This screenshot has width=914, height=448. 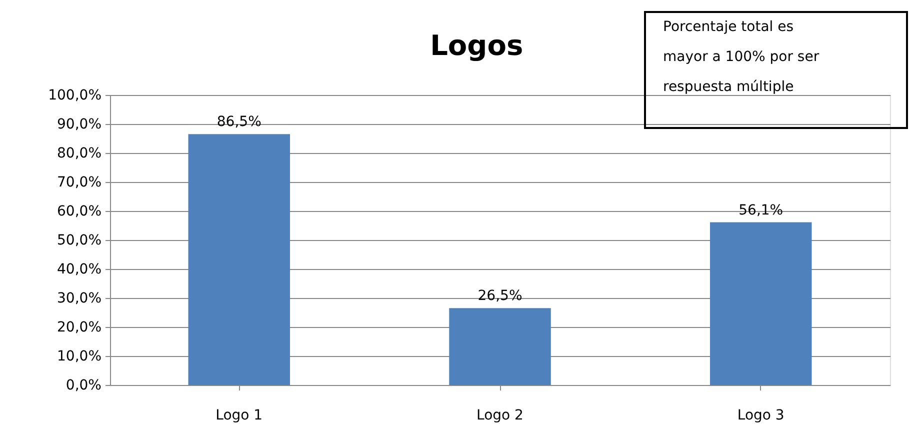 I want to click on y-tick-label: 20,0%, so click(x=79, y=328).